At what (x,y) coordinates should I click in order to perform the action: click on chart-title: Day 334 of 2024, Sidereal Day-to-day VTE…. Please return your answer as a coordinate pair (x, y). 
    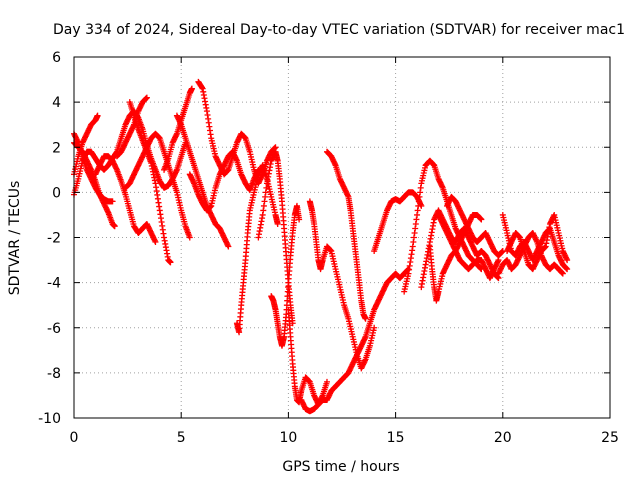
    Looking at the image, I should click on (339, 30).